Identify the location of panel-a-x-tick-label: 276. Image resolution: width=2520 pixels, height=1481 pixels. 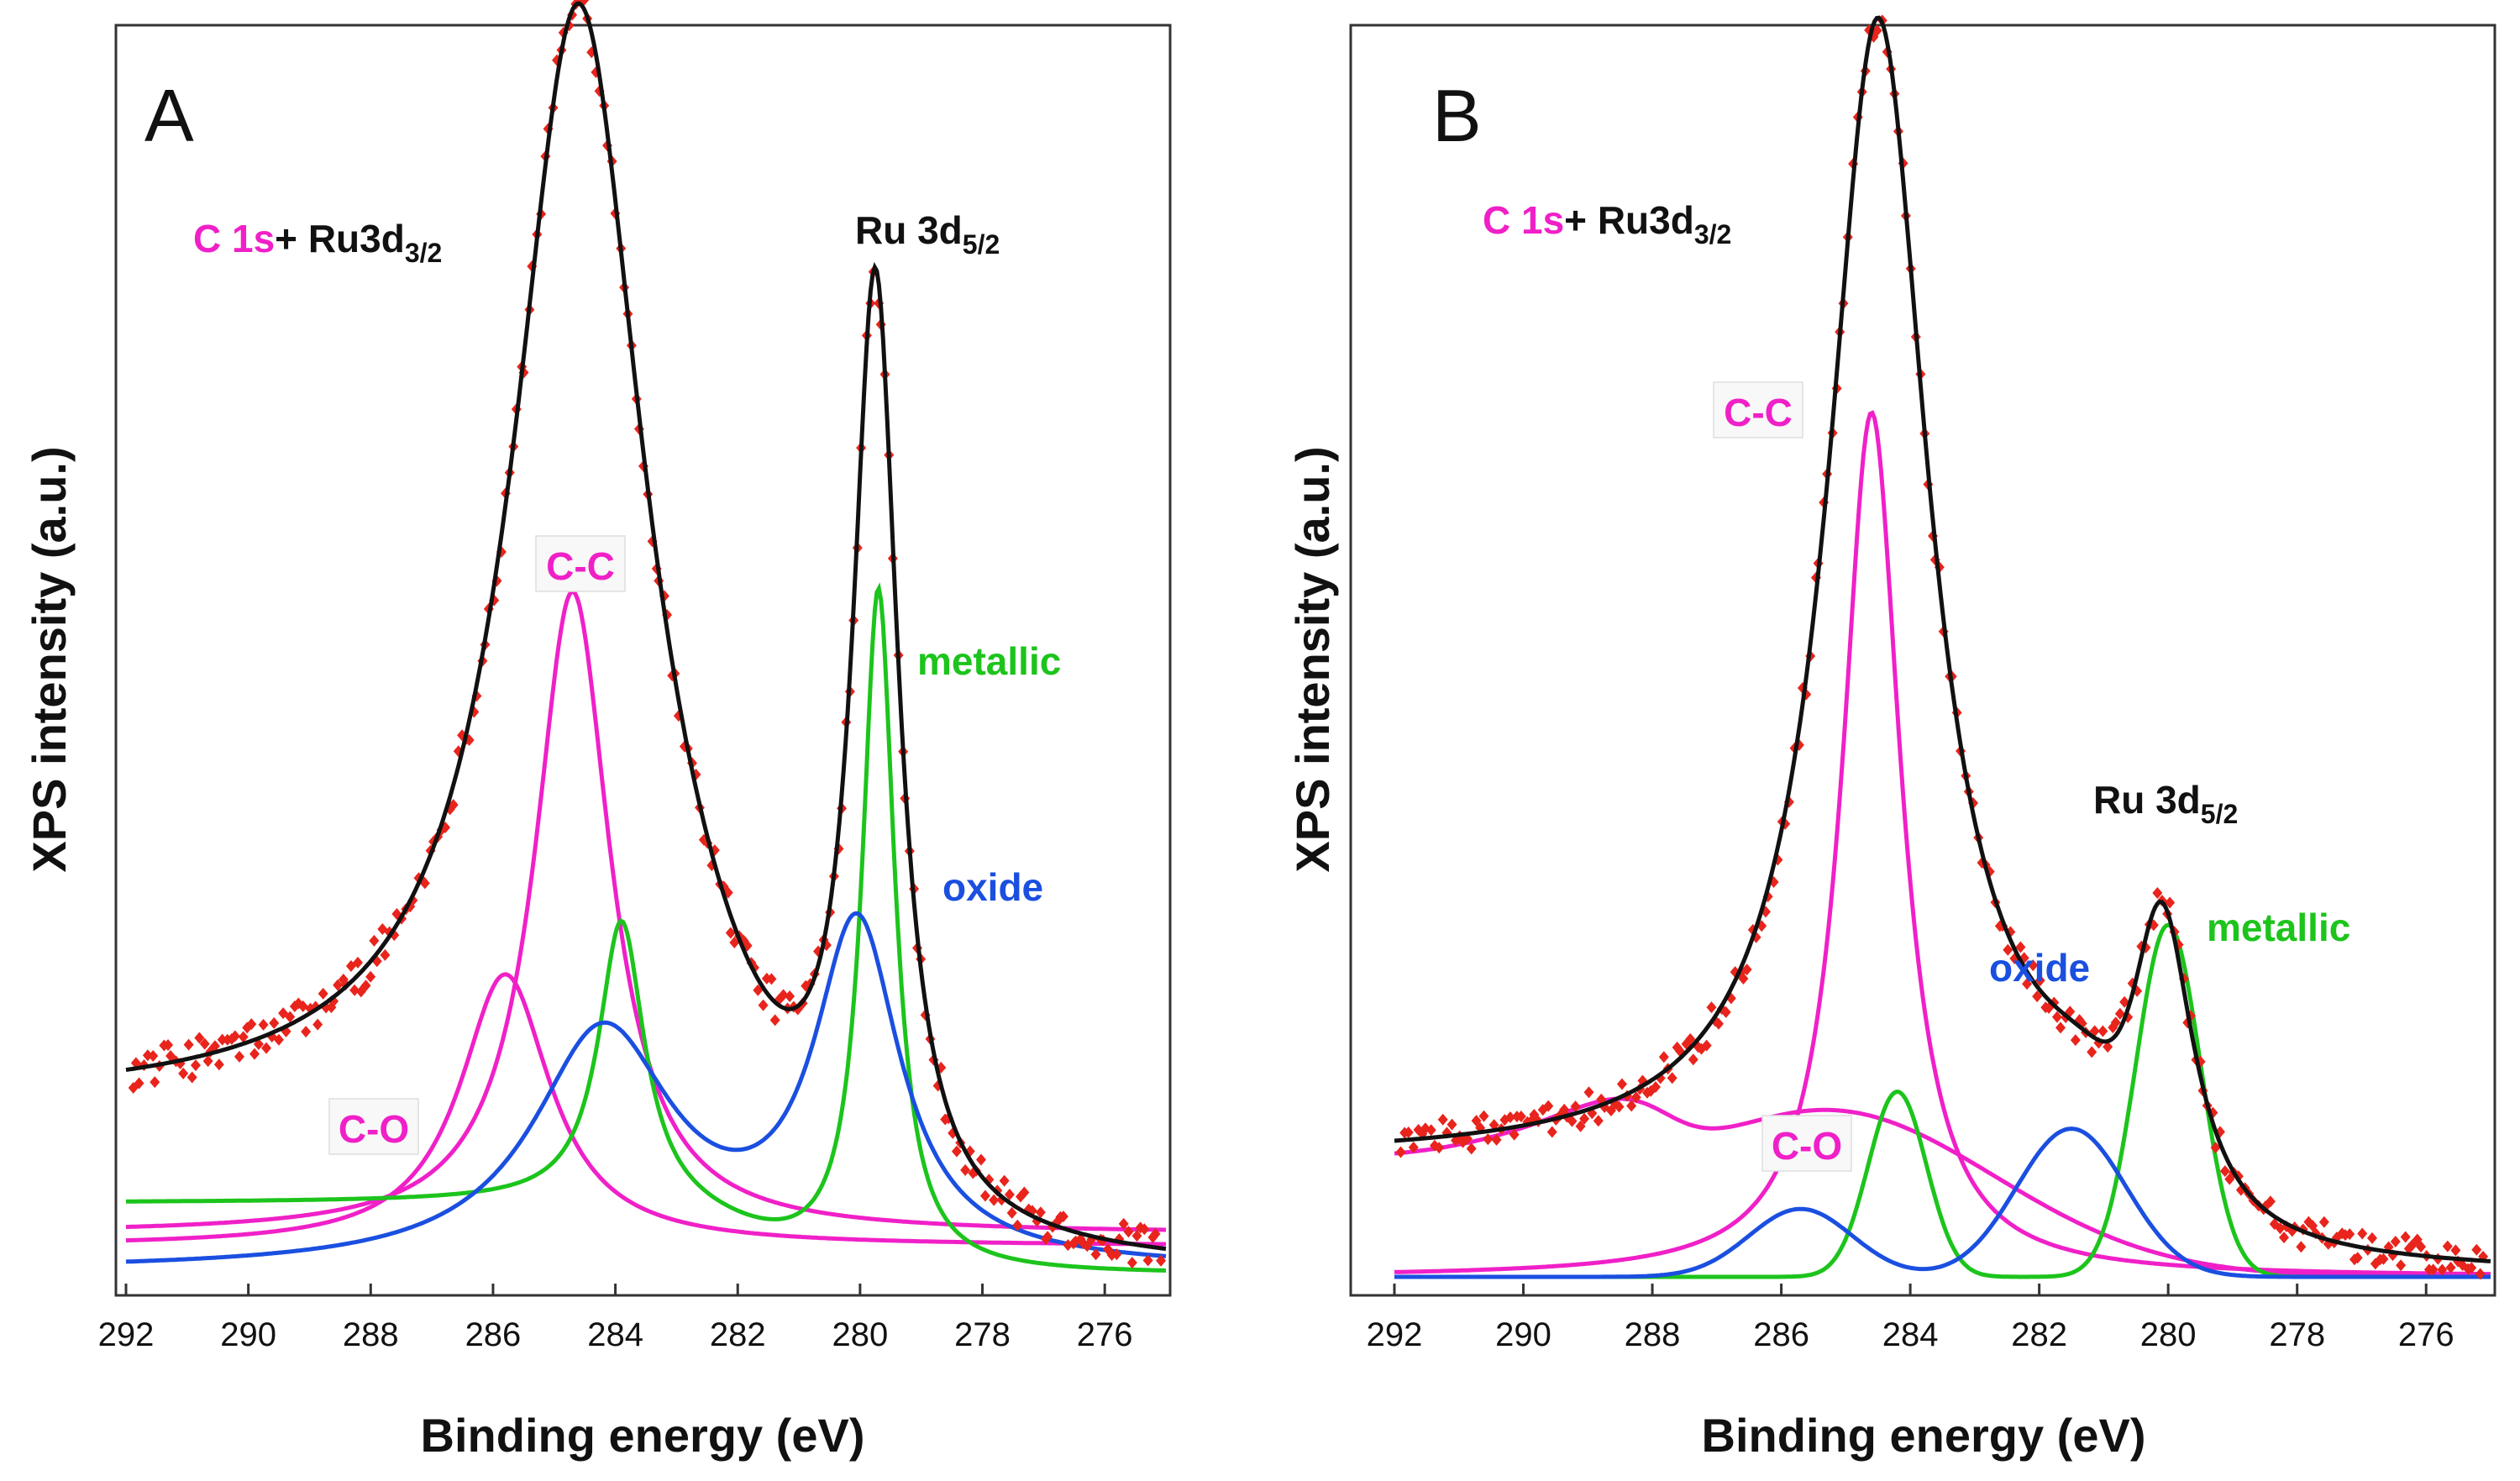
(1105, 1334).